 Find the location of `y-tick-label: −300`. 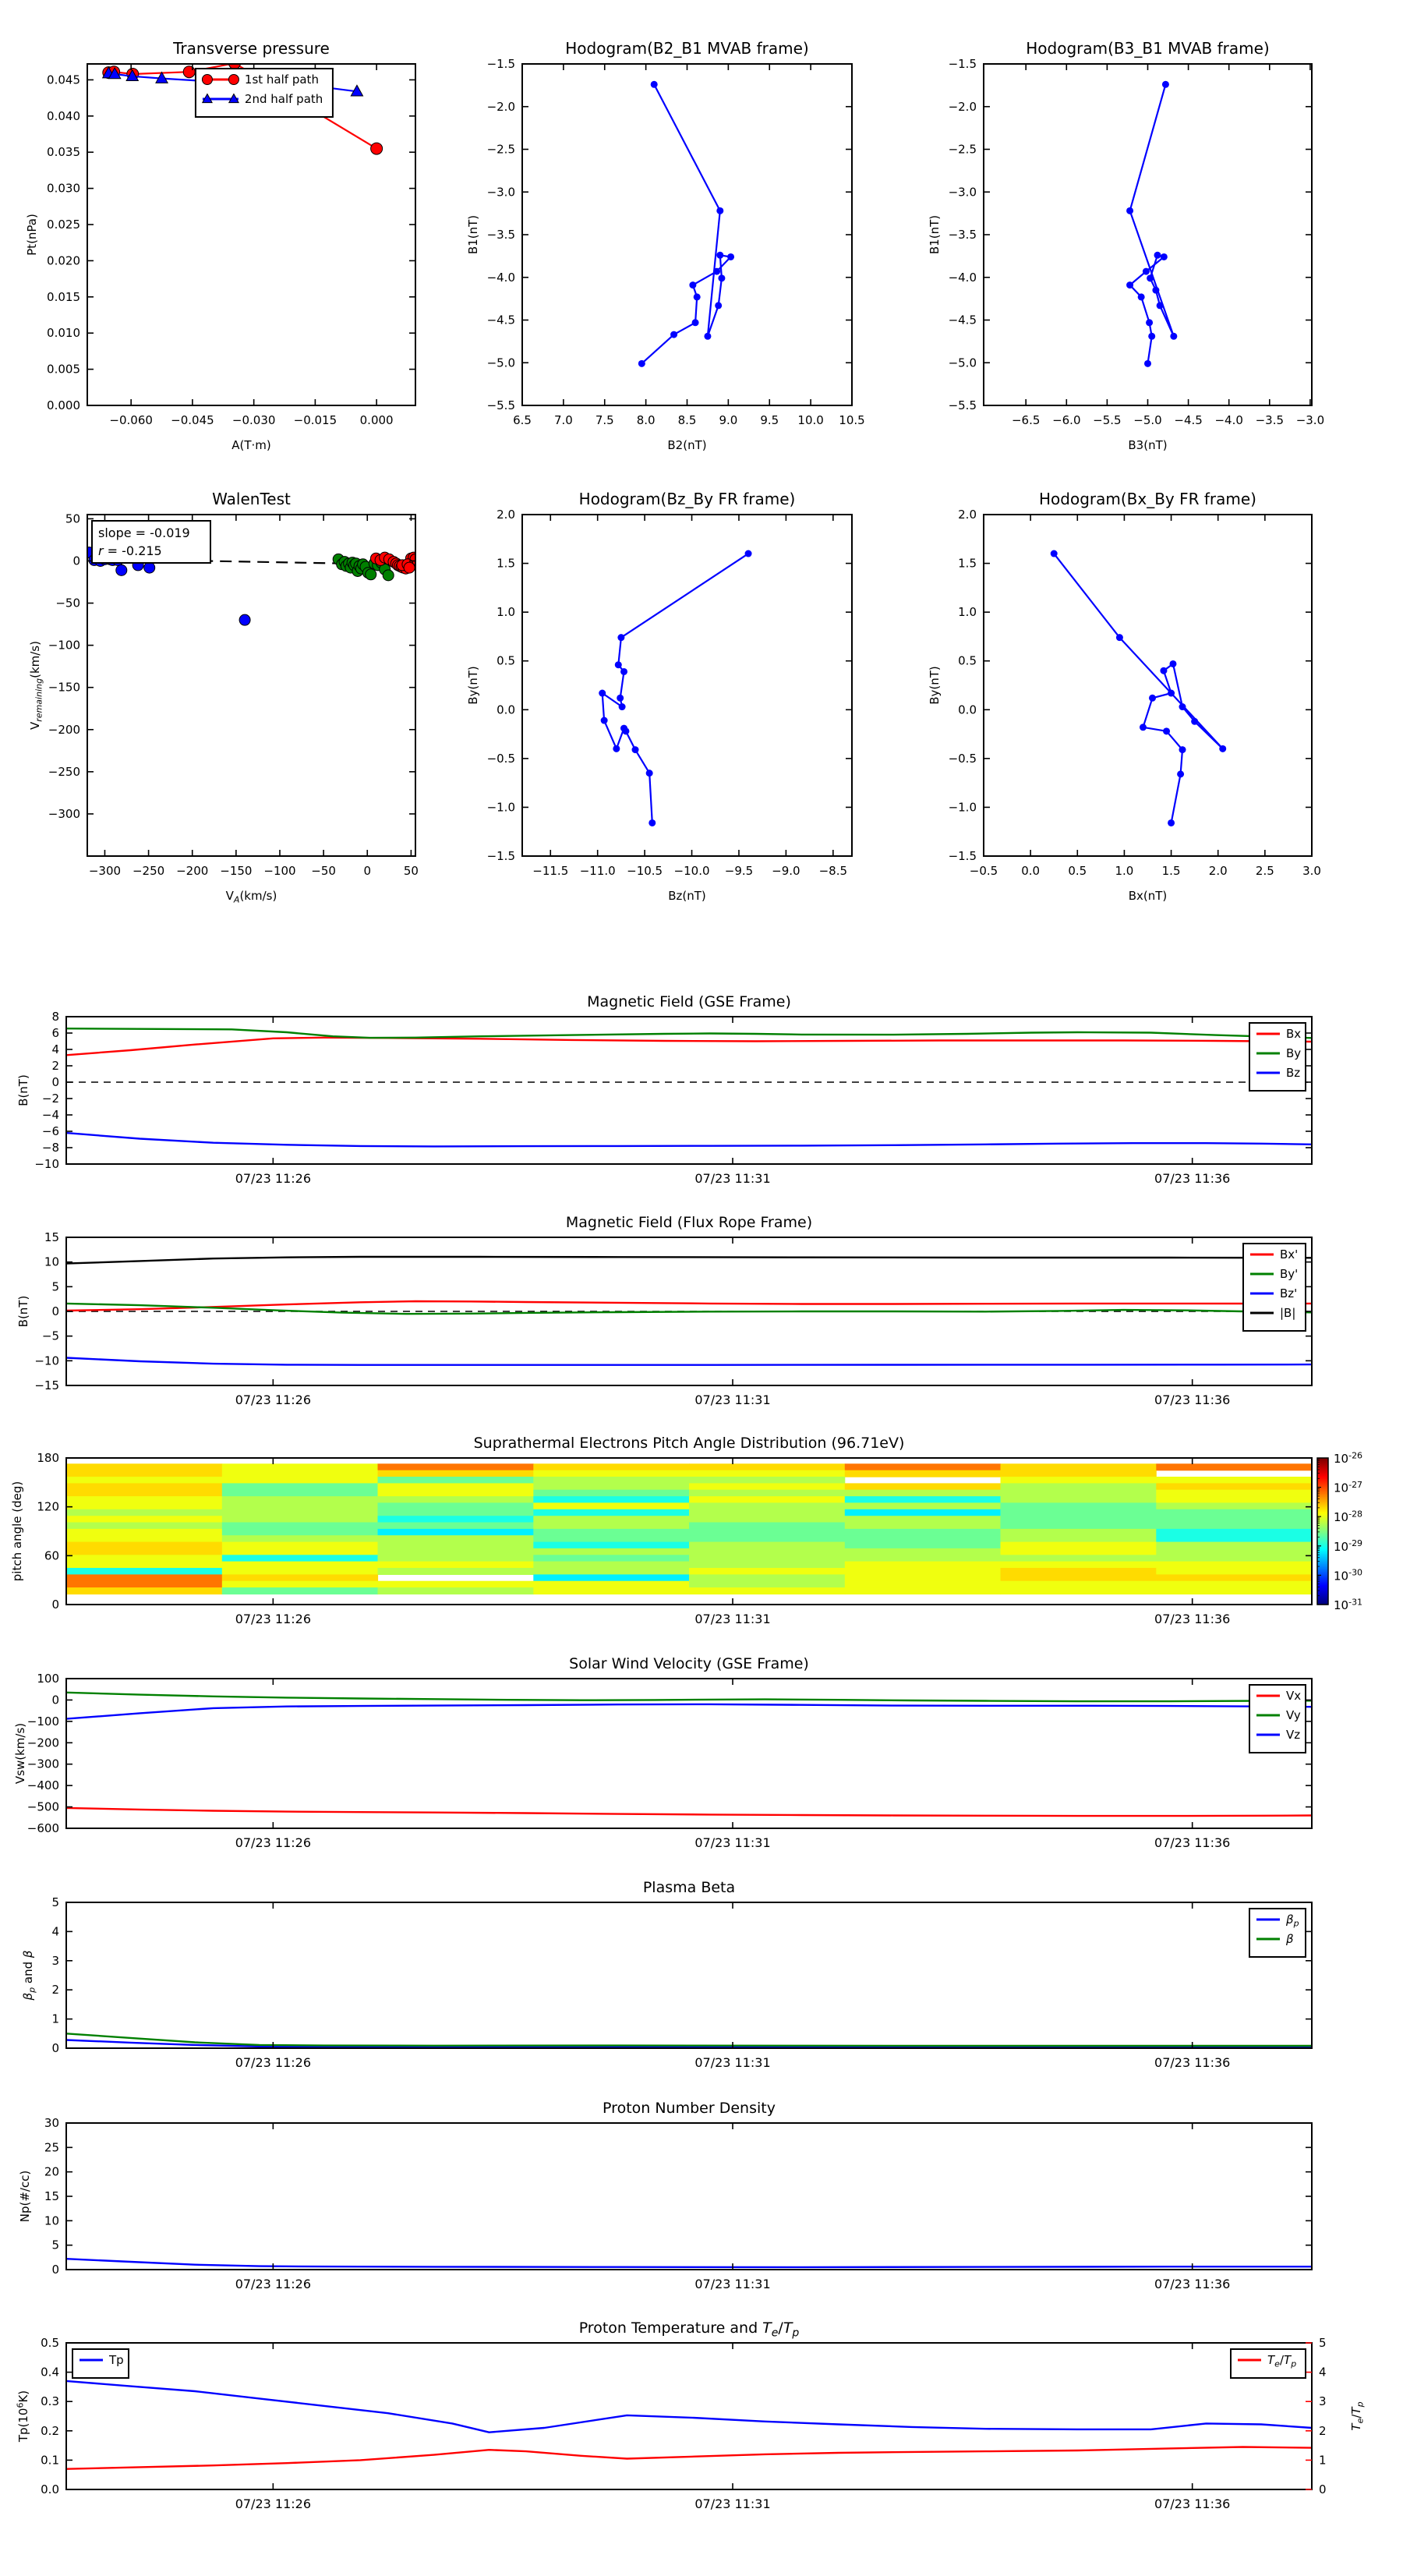

y-tick-label: −300 is located at coordinates (64, 814).